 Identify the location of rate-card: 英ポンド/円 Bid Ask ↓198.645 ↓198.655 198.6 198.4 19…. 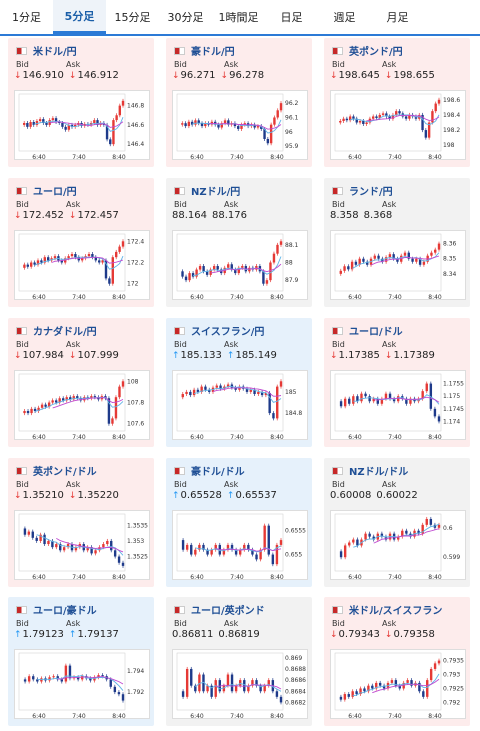
(397, 102).